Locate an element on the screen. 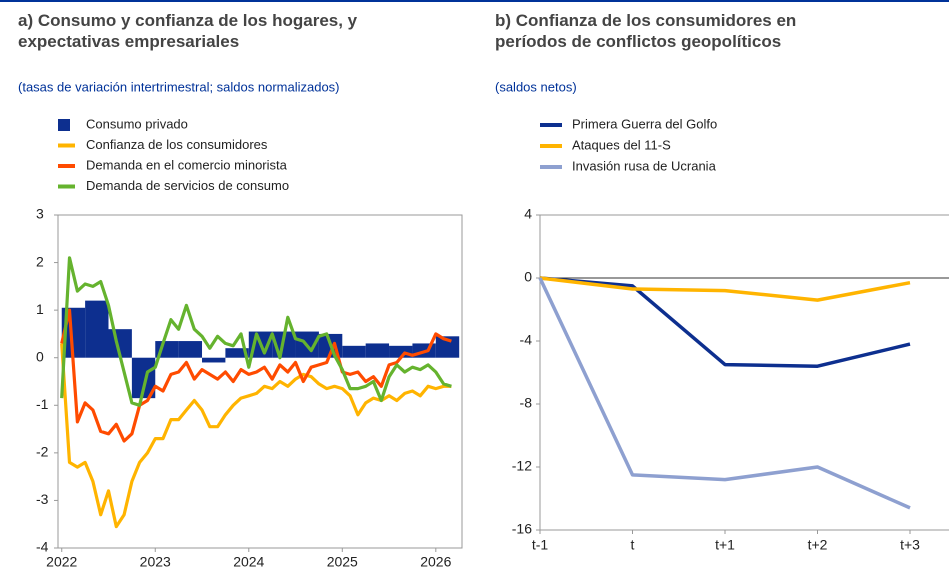 This screenshot has width=949, height=576. y-tick-label: -1 is located at coordinates (42, 404).